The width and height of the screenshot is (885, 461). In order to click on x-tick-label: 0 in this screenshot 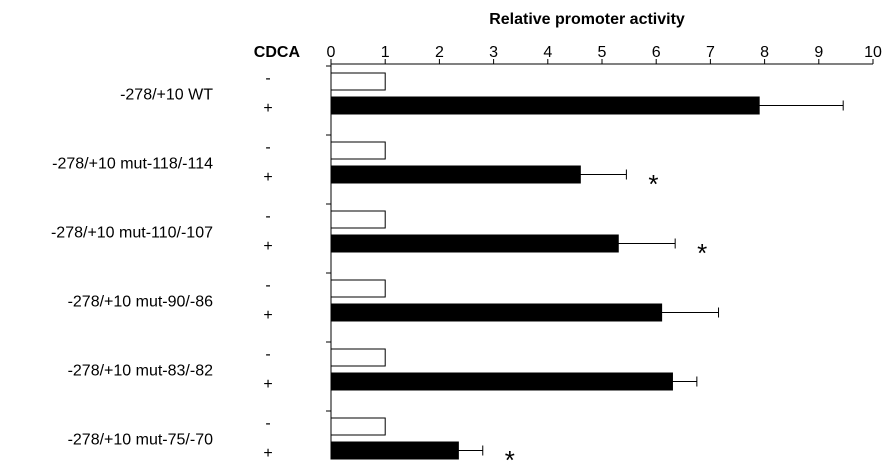, I will do `click(331, 52)`.